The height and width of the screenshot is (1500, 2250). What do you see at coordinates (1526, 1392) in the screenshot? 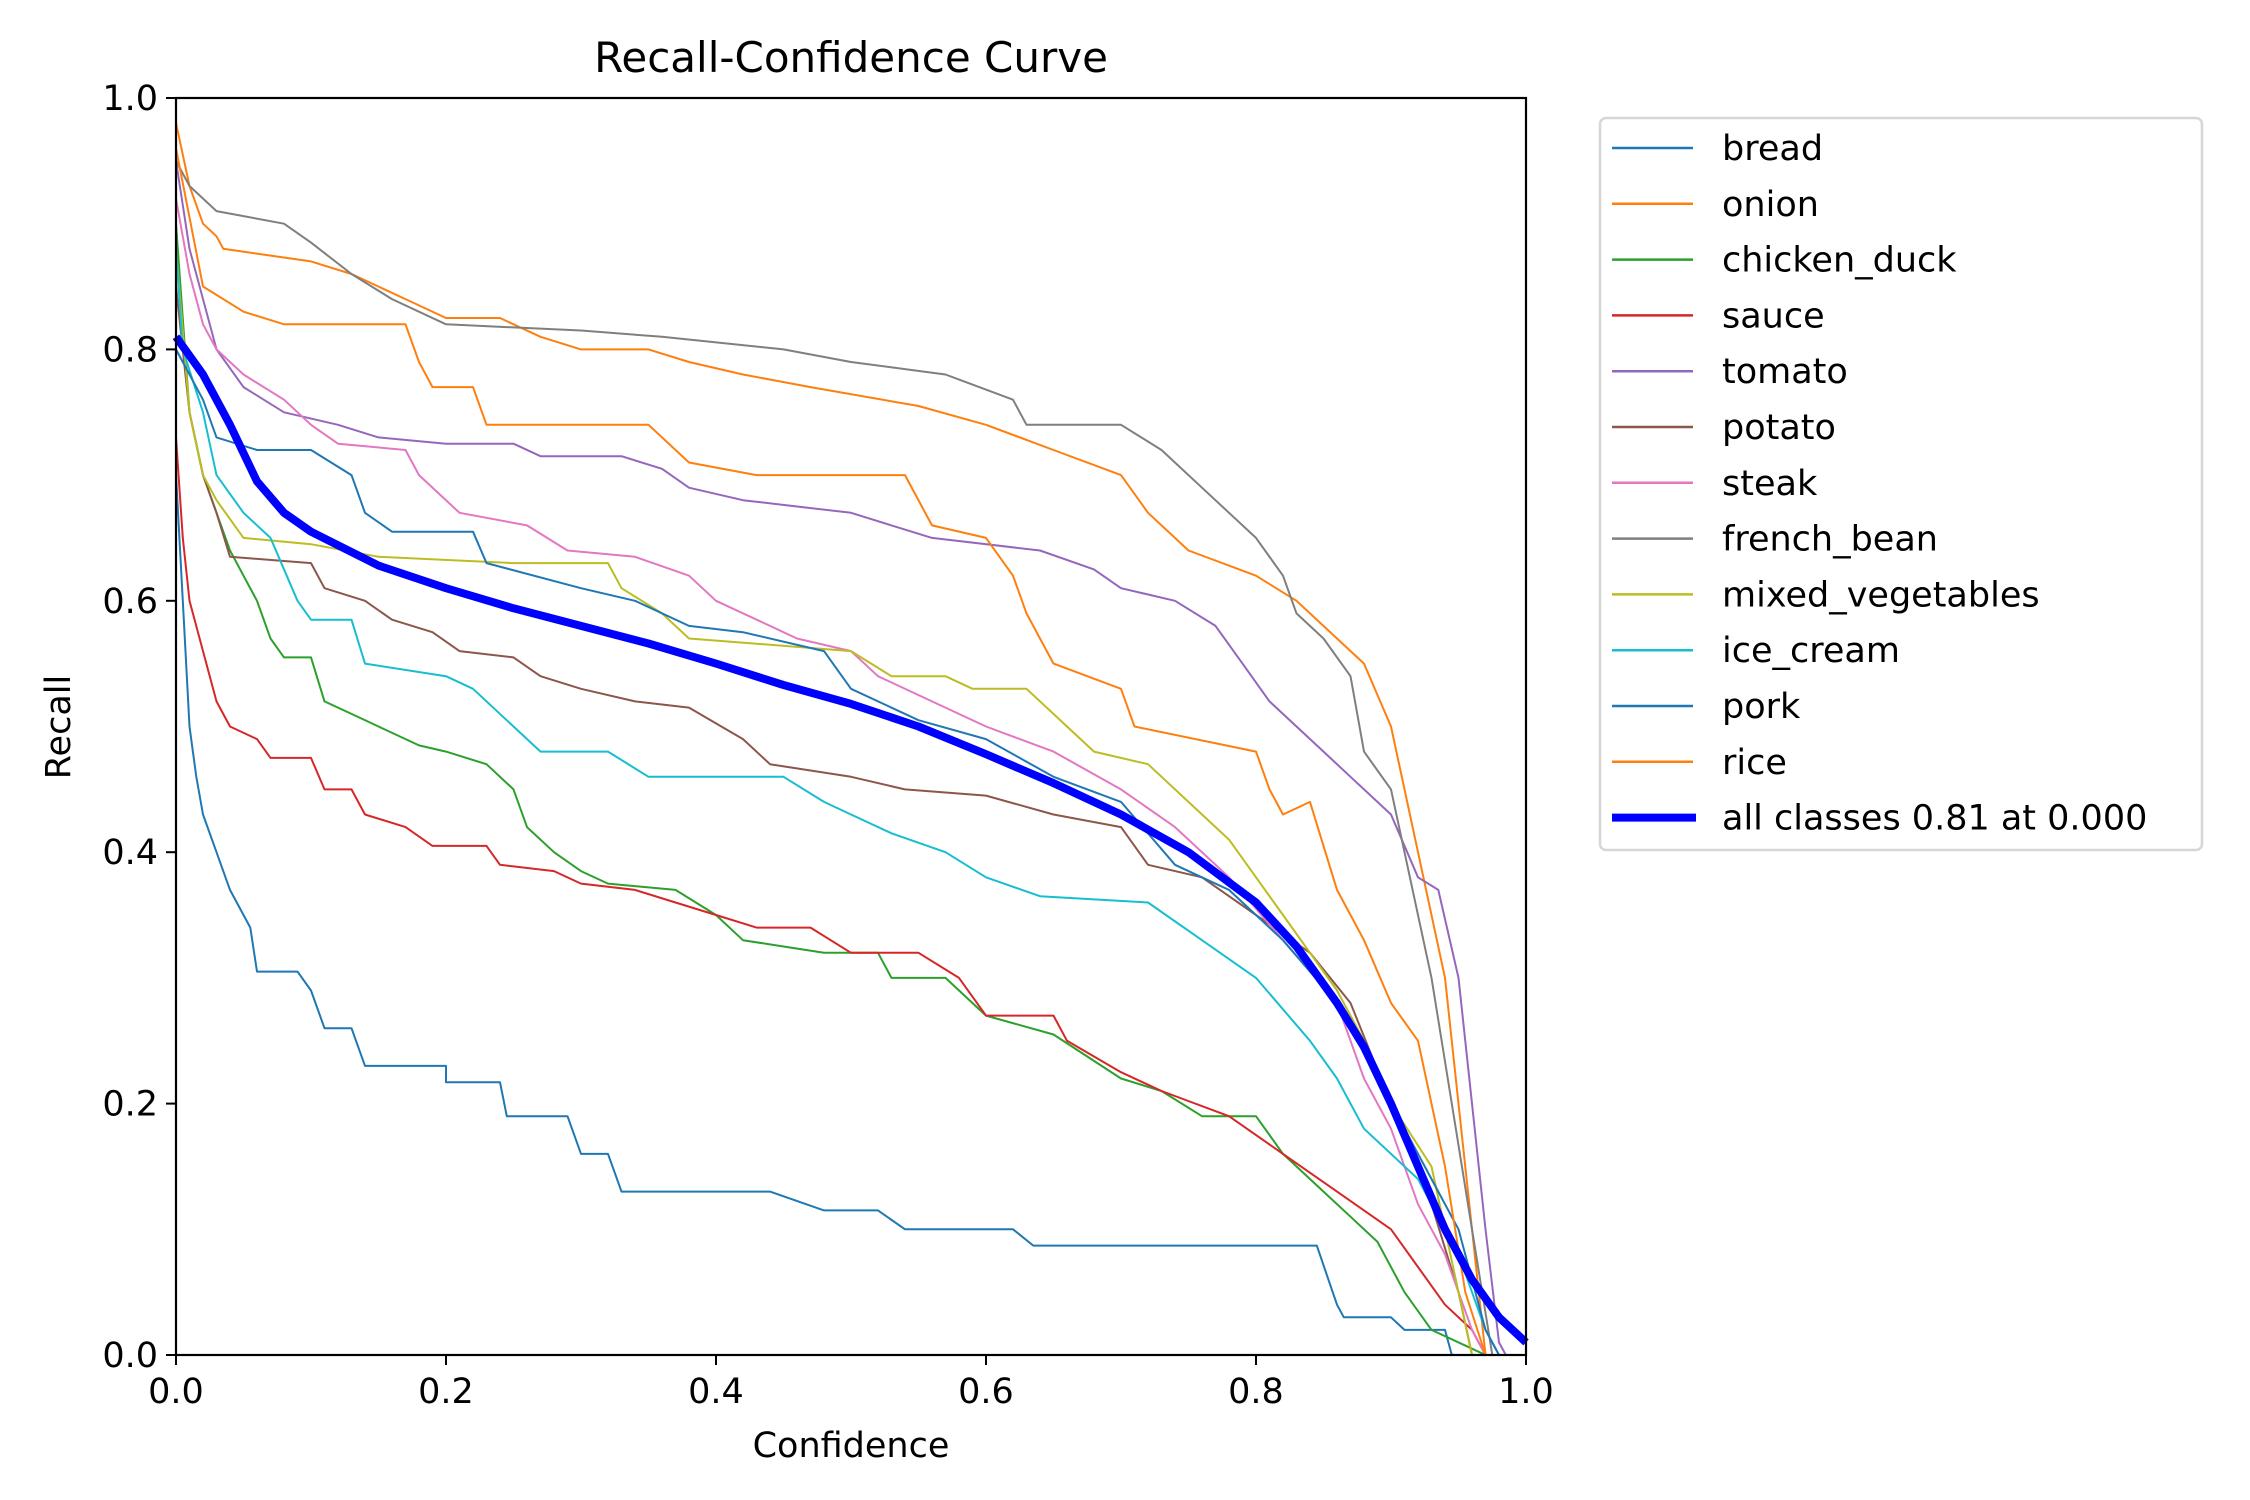
I see `x-tick-label: 1.0` at bounding box center [1526, 1392].